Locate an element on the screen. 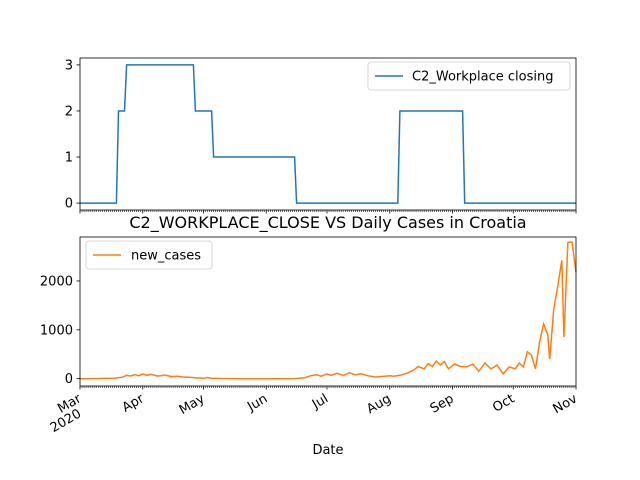 Image resolution: width=640 pixels, height=480 pixels. bottom-y-tick-label: 1000 is located at coordinates (56, 330).